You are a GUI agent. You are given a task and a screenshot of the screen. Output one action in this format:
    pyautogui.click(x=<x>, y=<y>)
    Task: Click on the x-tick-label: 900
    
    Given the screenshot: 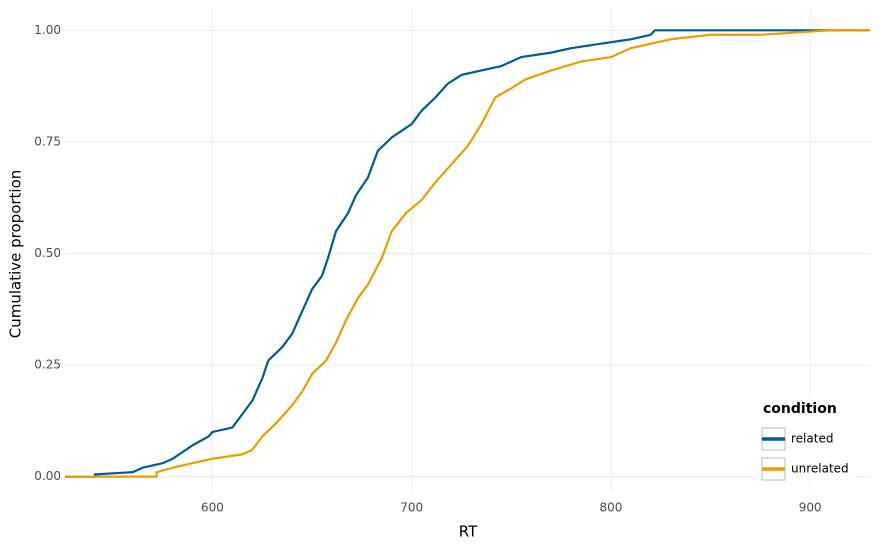 What is the action you would take?
    pyautogui.click(x=810, y=508)
    